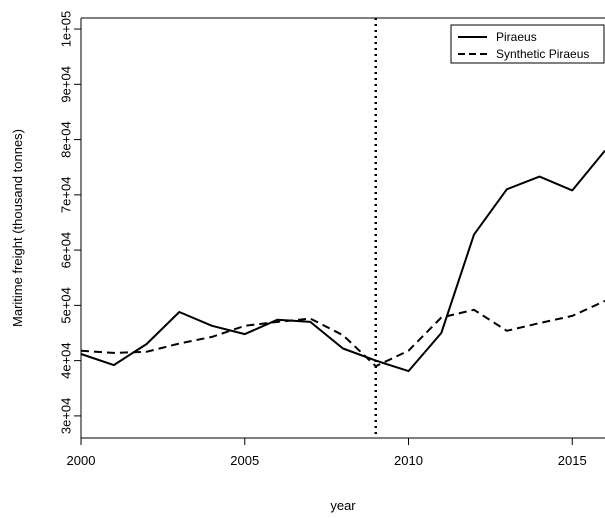 The height and width of the screenshot is (518, 605). What do you see at coordinates (408, 460) in the screenshot?
I see `x-tick-label: 2010` at bounding box center [408, 460].